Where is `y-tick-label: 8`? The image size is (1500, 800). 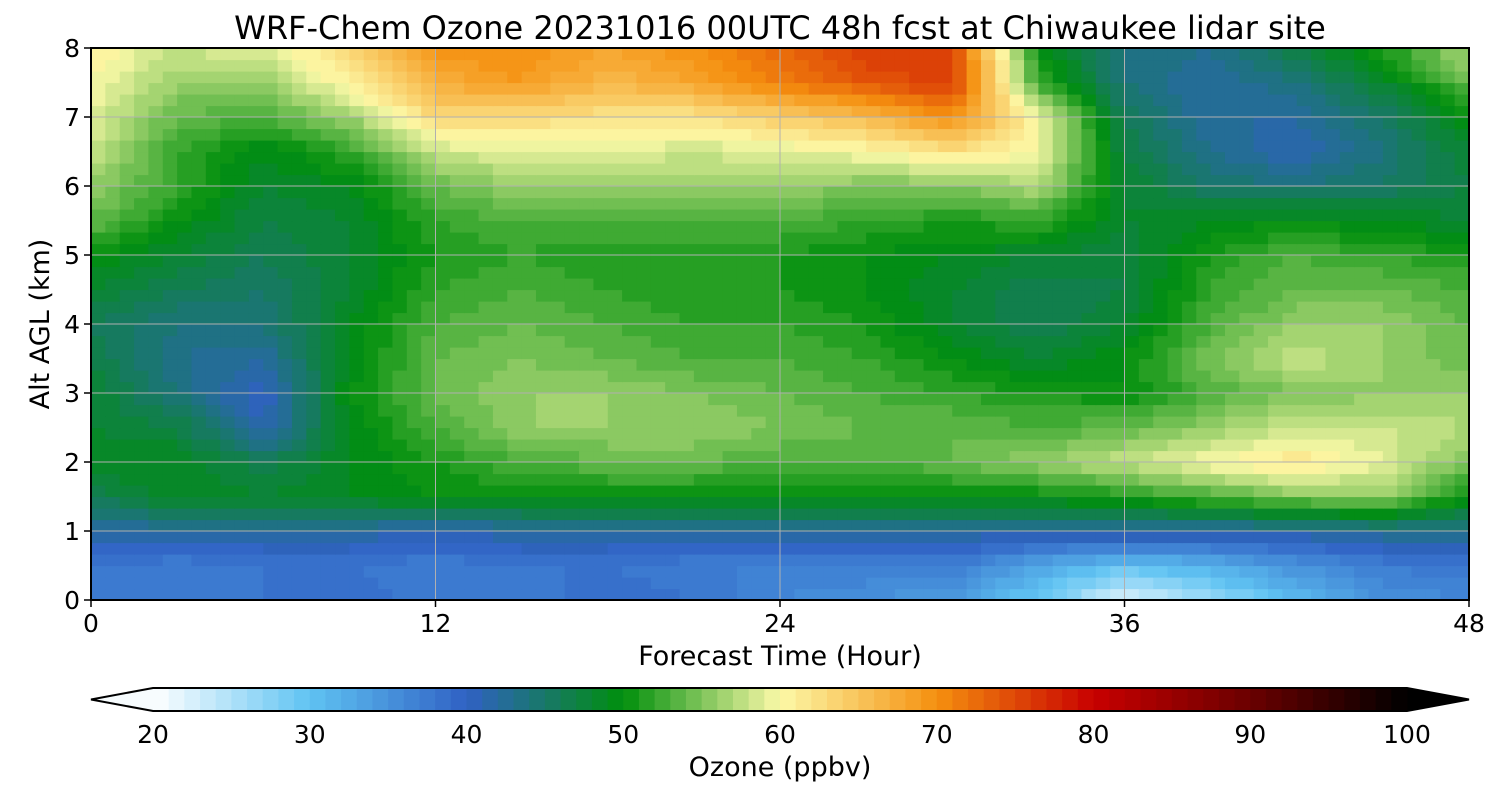
y-tick-label: 8 is located at coordinates (72, 48).